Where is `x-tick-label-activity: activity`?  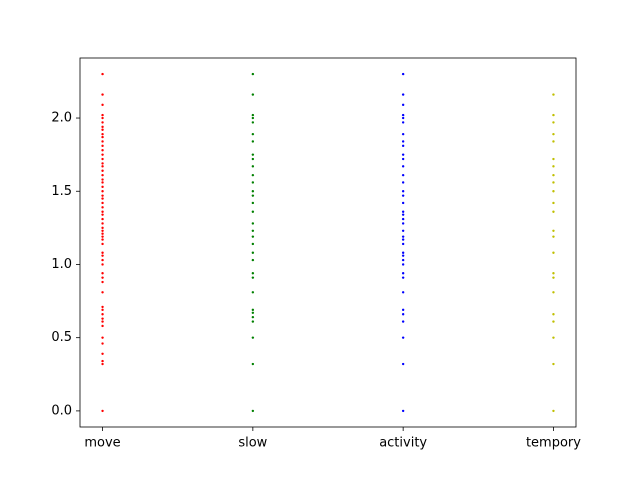 x-tick-label-activity: activity is located at coordinates (403, 443).